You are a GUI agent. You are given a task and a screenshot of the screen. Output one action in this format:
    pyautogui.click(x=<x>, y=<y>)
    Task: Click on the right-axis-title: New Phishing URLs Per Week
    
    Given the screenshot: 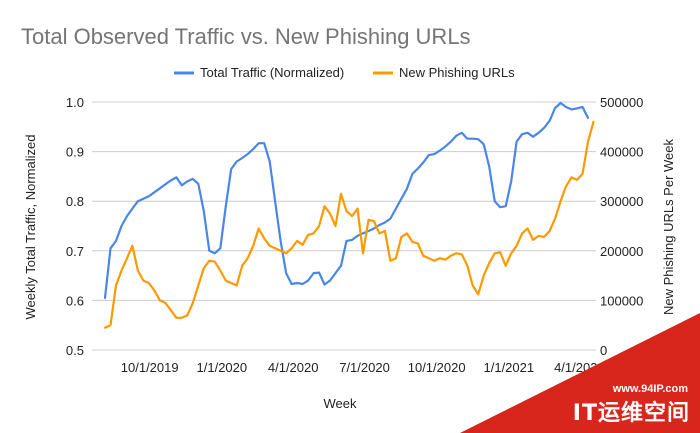 What is the action you would take?
    pyautogui.click(x=668, y=226)
    